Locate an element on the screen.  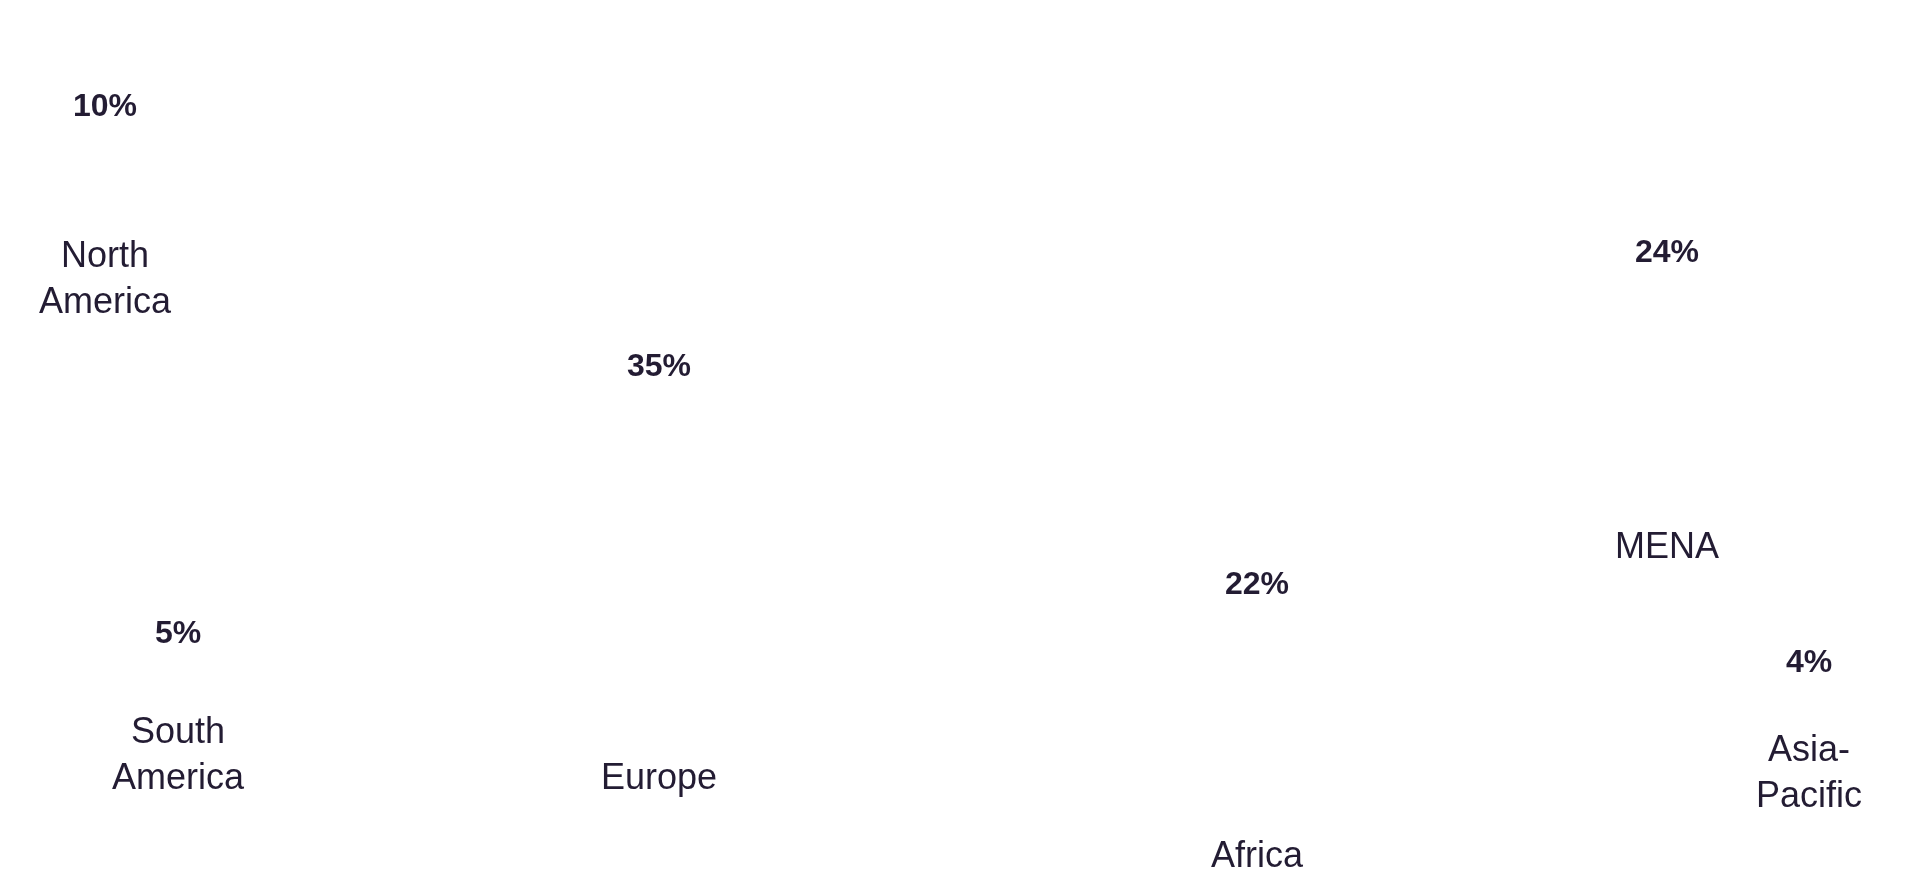
data-label: 35% is located at coordinates (659, 365).